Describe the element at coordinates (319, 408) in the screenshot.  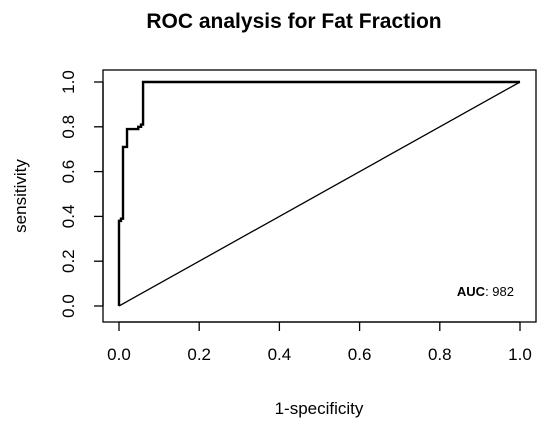
I see `x-axis-label: 1-specificity` at that location.